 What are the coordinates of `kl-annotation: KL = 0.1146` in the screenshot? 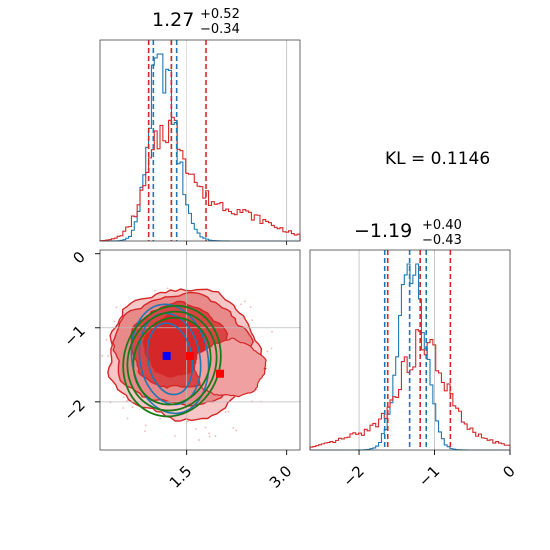 It's located at (438, 159).